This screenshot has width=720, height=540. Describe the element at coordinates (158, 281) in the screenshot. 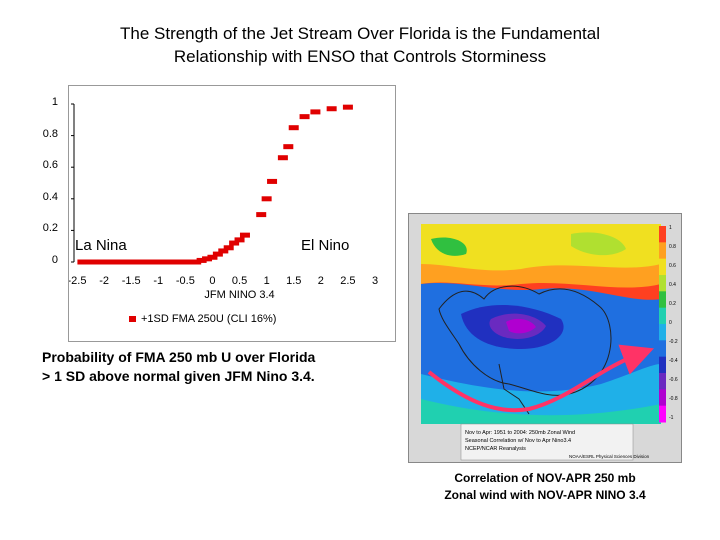

I see `x-tick-label: -1` at that location.